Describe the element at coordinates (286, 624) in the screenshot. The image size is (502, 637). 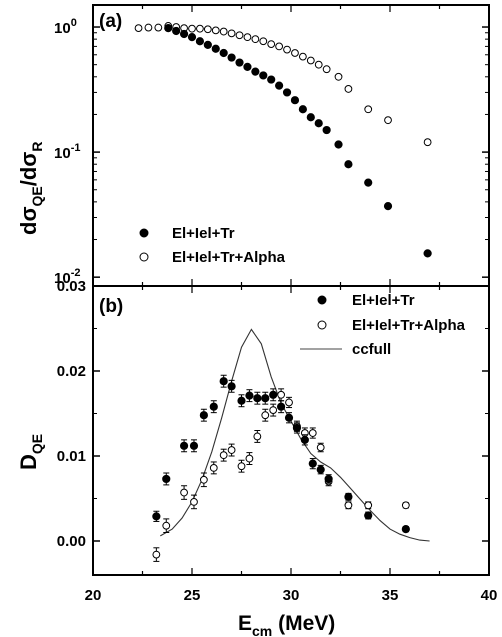
I see `x-axis-label: Ecm (MeV)` at that location.